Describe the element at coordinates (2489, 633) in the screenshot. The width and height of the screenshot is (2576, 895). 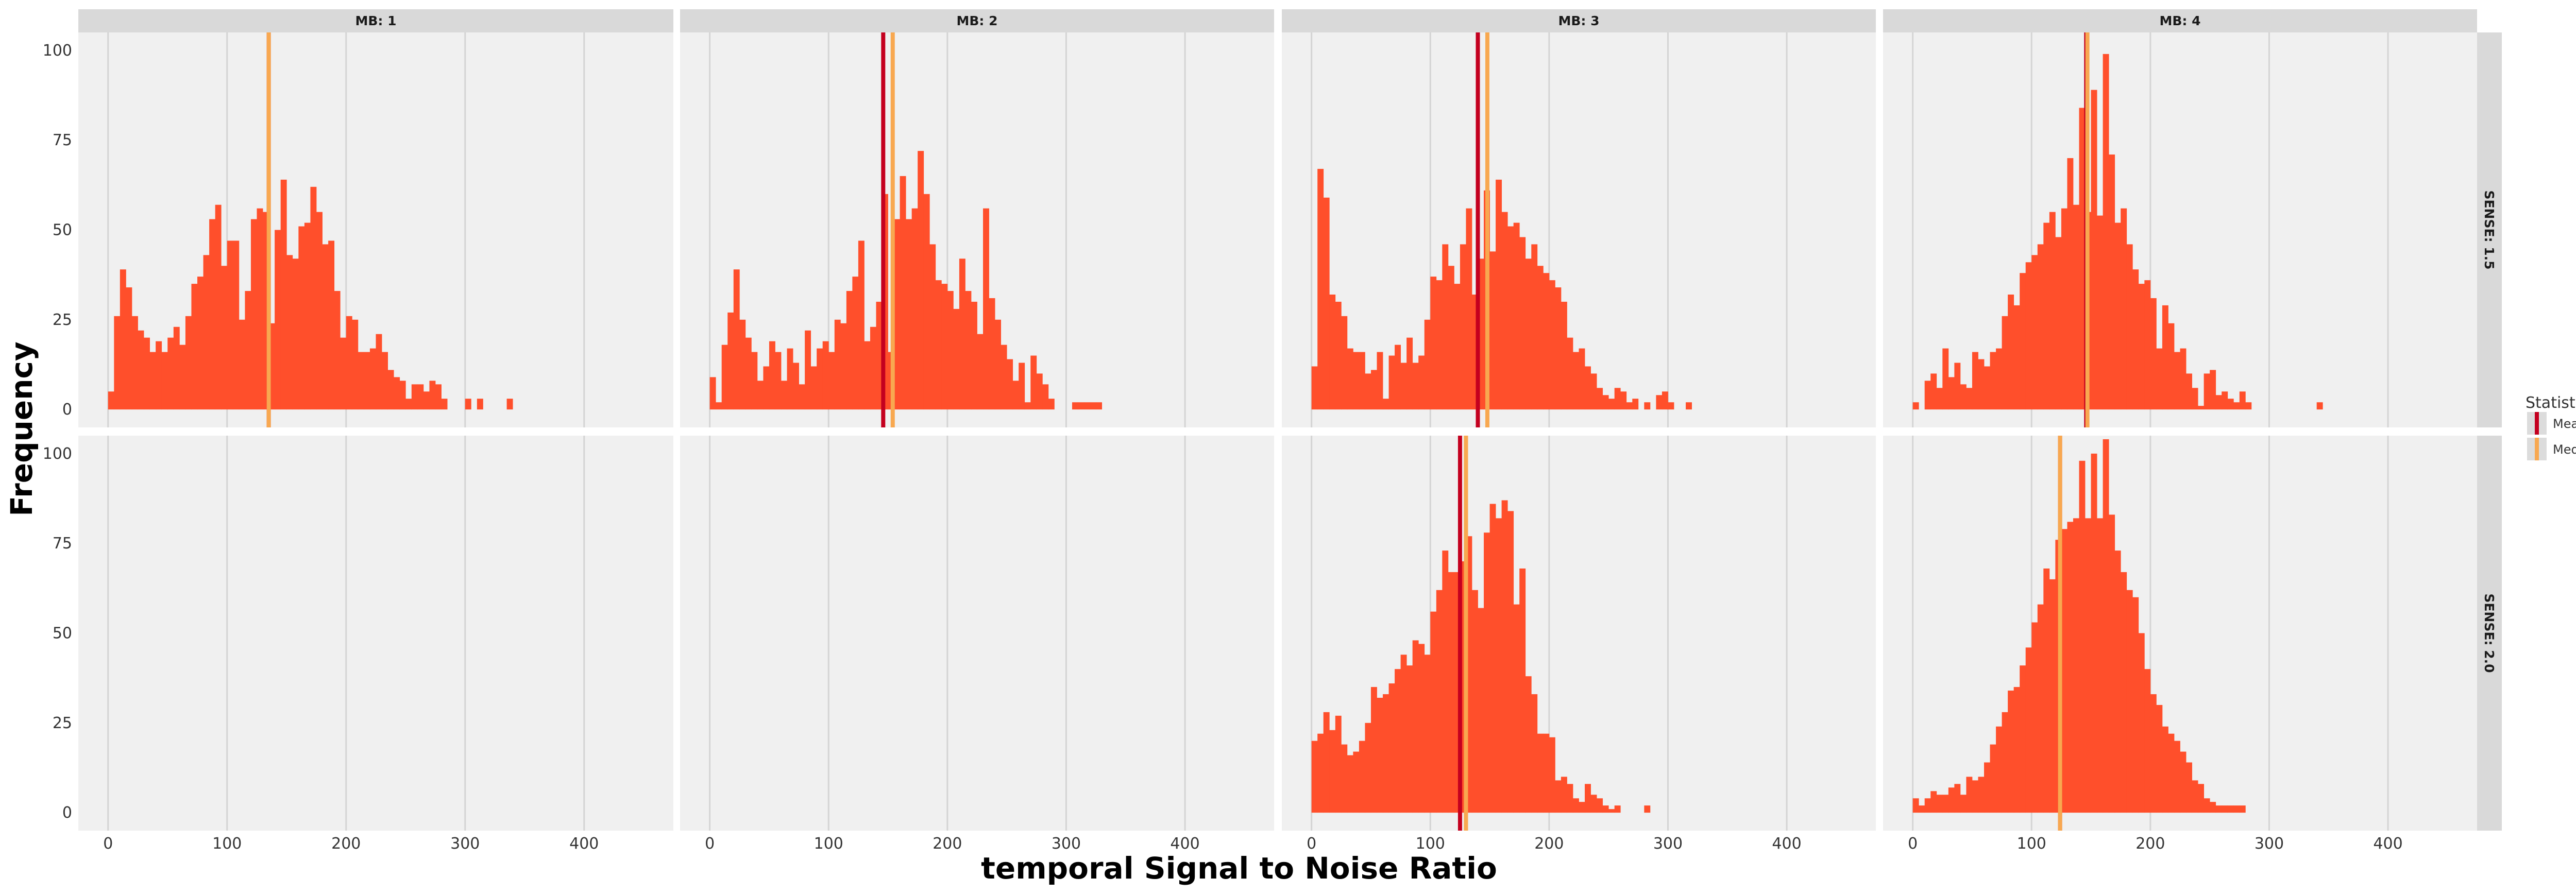
I see `facet-strip-right` at that location.